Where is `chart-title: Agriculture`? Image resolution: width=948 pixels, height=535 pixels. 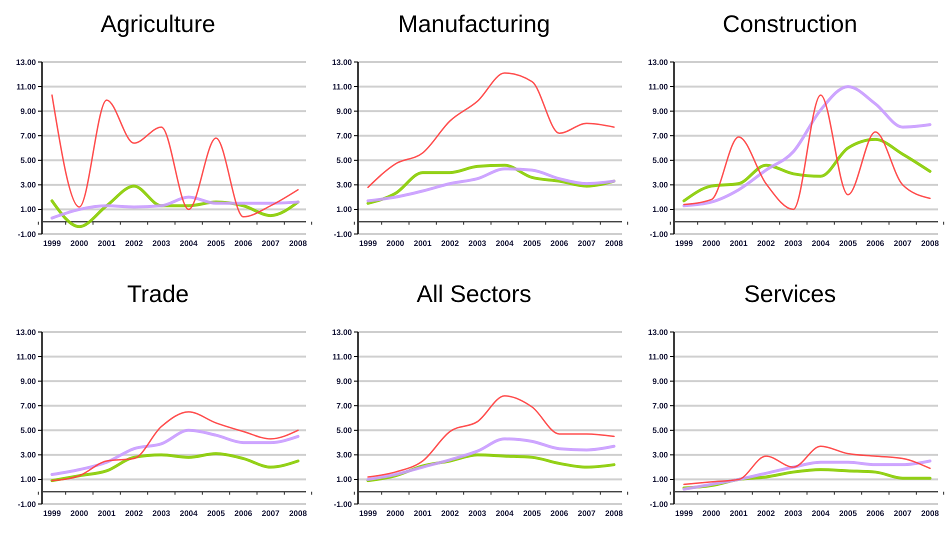 chart-title: Agriculture is located at coordinates (158, 24).